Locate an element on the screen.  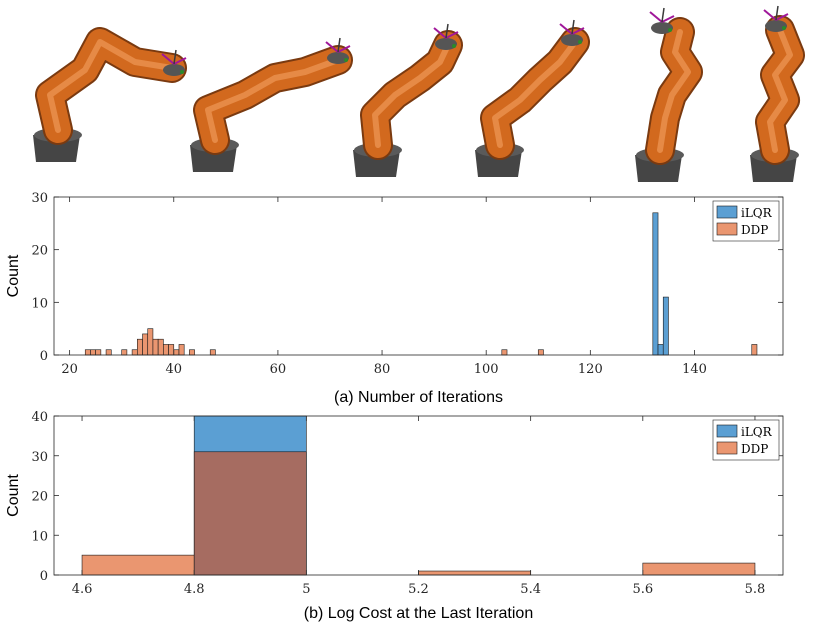
x-tick-label: 5.4 is located at coordinates (530, 589).